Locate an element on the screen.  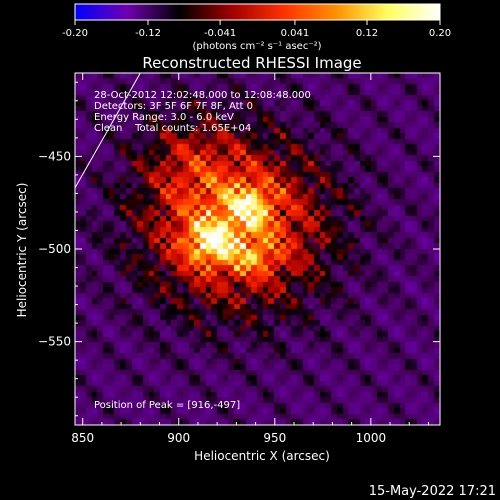
info-line-counts: Clean Total counts: 1.65E+04 is located at coordinates (172, 128).